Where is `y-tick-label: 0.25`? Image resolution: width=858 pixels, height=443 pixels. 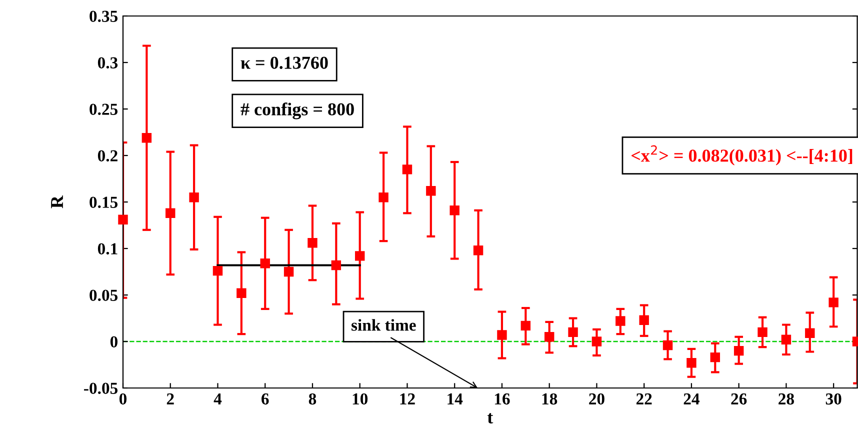
y-tick-label: 0.25 is located at coordinates (104, 110).